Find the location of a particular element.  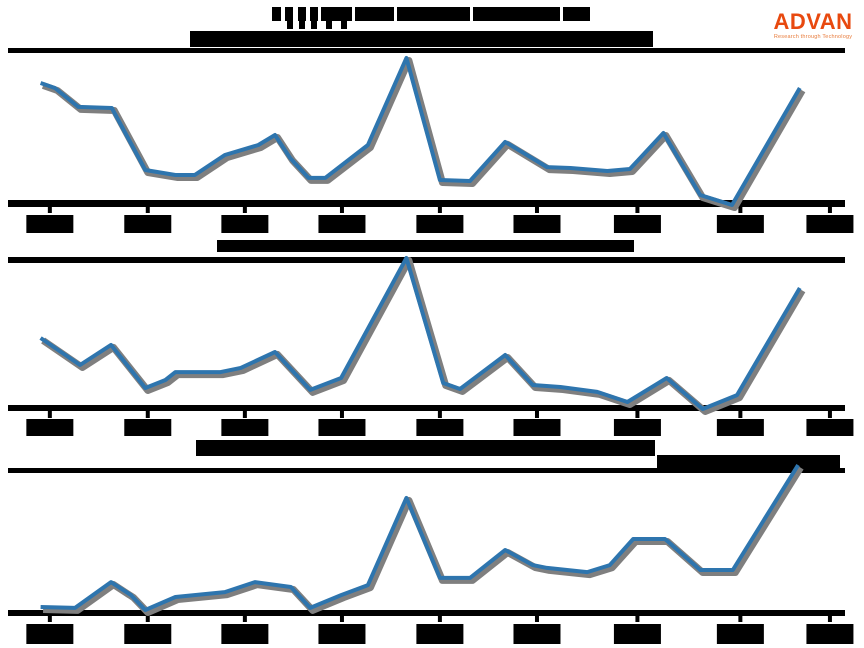

chart-2-title-redacted is located at coordinates (425, 246).